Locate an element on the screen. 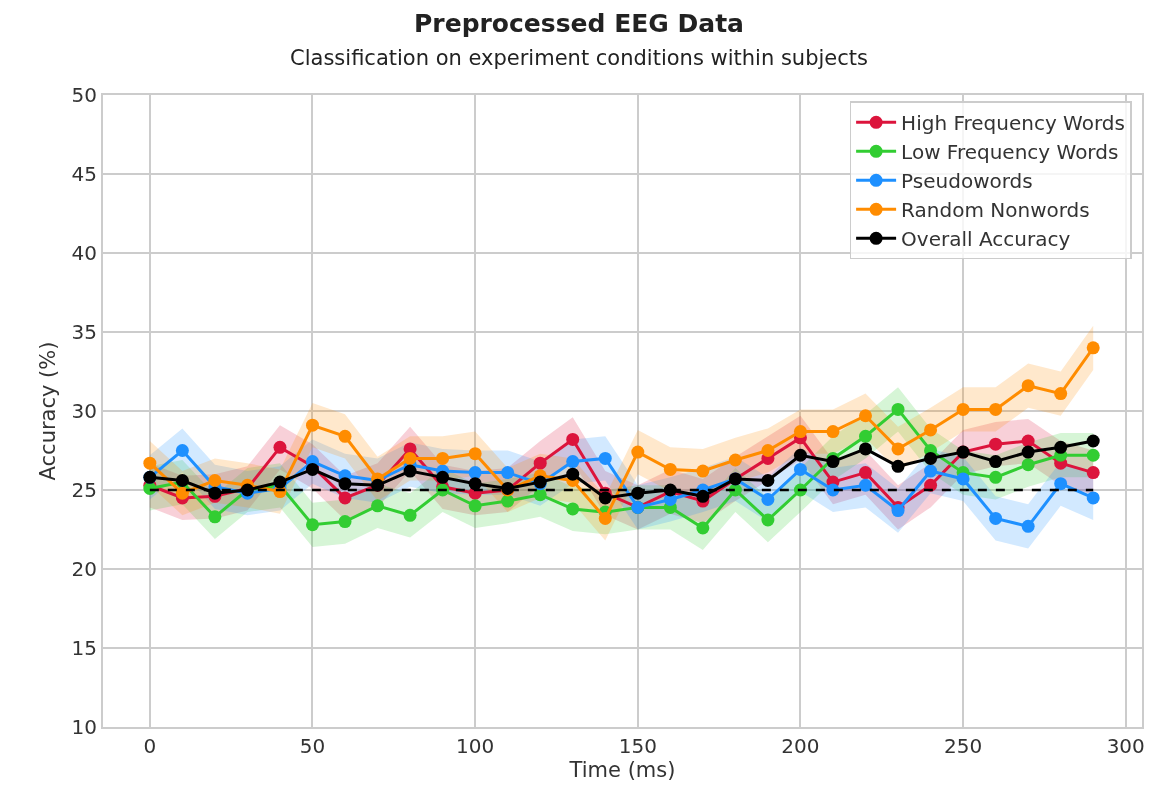 The height and width of the screenshot is (812, 1158). y-tick-label: 10 is located at coordinates (84, 727).